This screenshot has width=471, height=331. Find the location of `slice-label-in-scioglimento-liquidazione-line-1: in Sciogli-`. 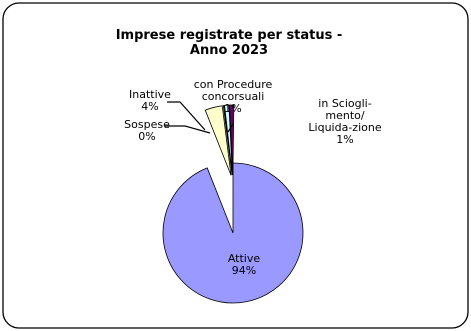

slice-label-in-scioglimento-liquidazione-line-1: in Sciogli- is located at coordinates (344, 103).